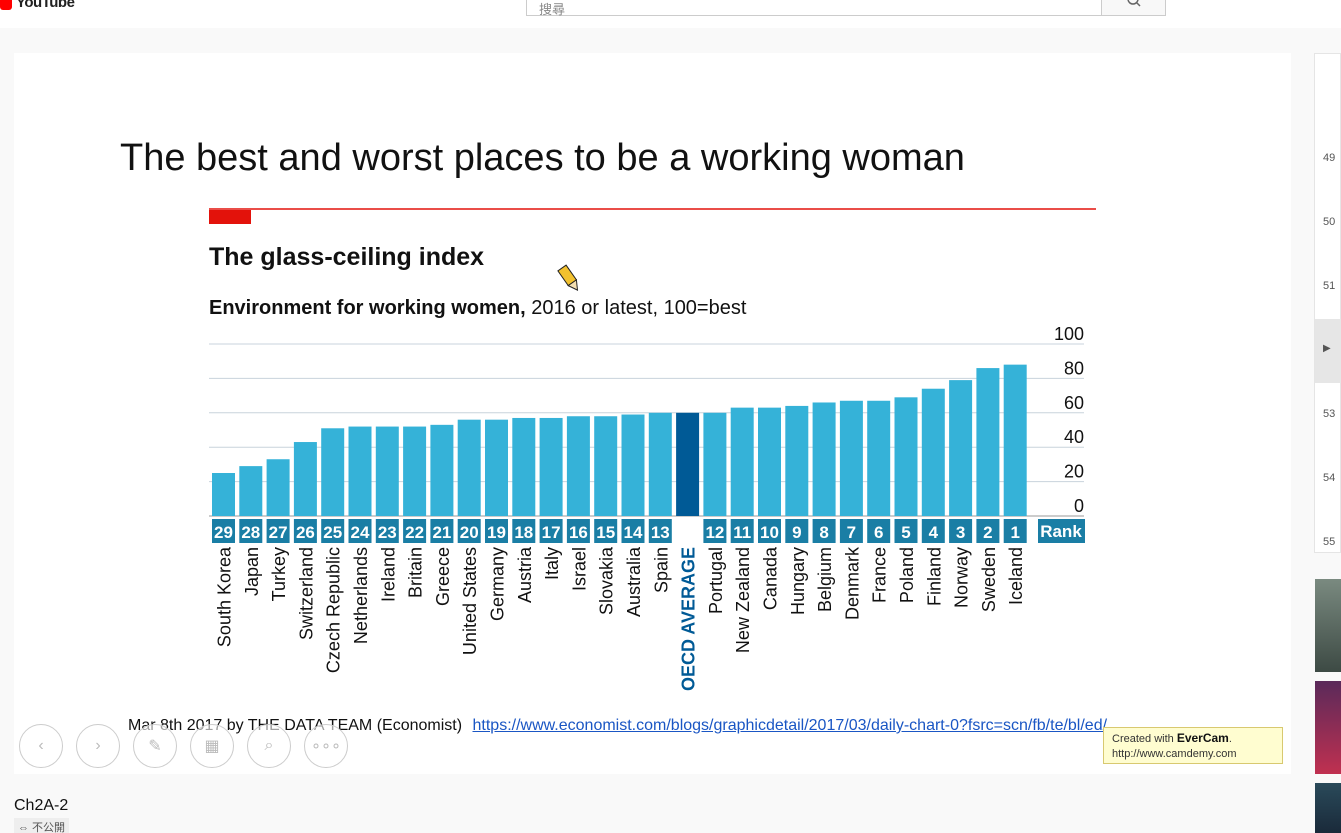 This screenshot has height=833, width=1341. I want to click on rank-label: 2, so click(987, 532).